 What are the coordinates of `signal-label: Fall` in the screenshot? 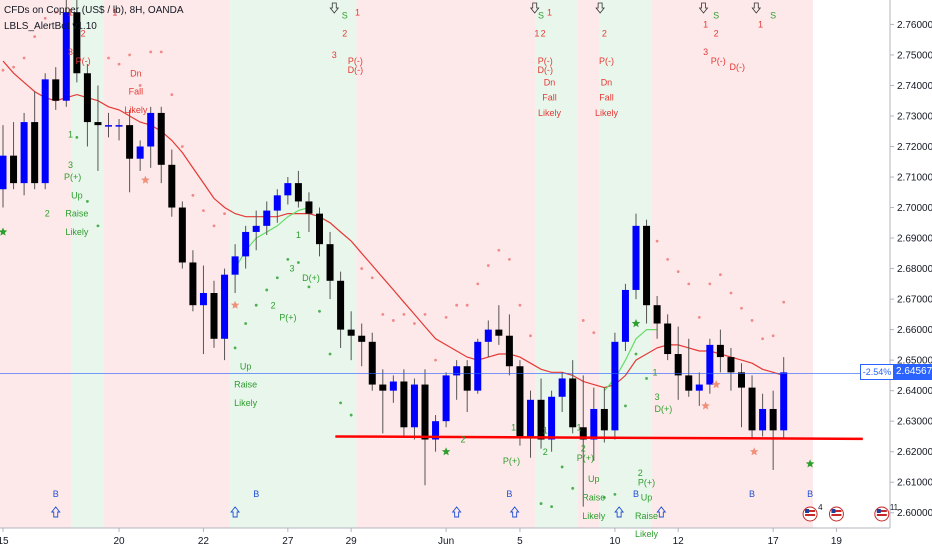 It's located at (606, 98).